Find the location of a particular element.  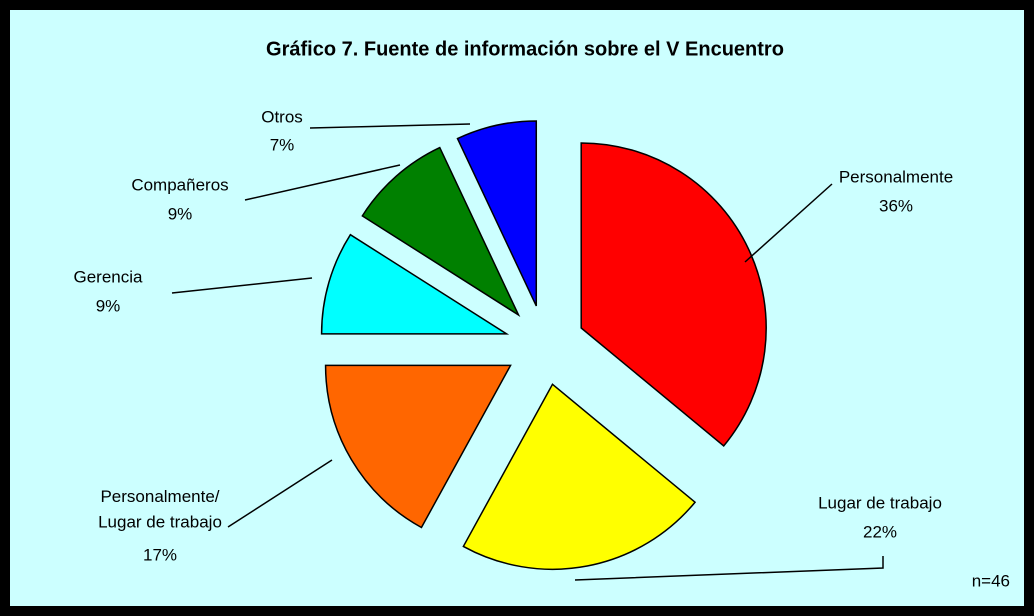

slice-label: Compañeros is located at coordinates (179, 184).